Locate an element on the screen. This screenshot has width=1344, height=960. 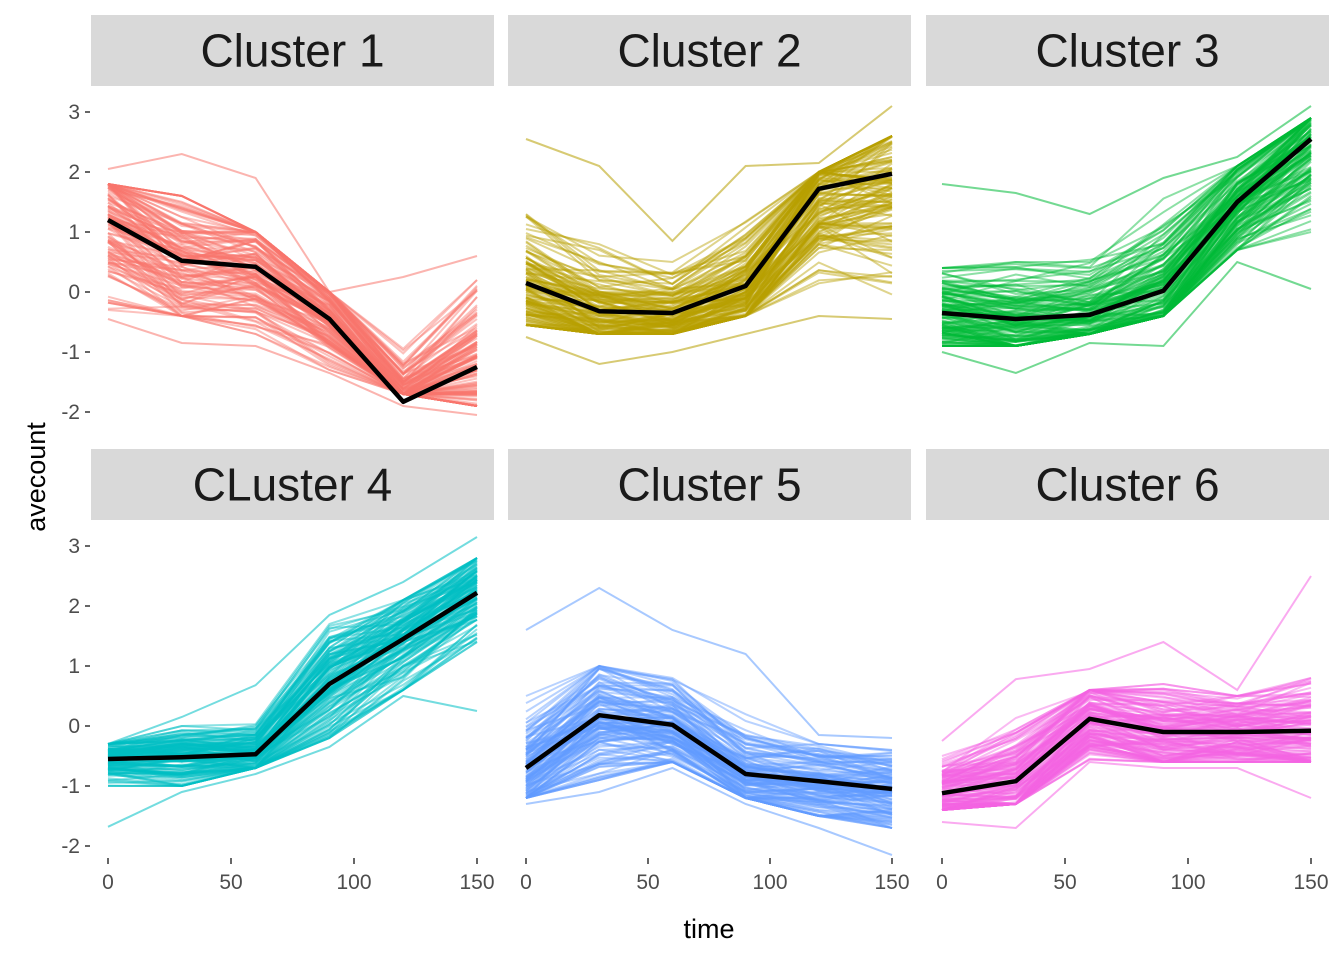
series-lines is located at coordinates (709, 235).